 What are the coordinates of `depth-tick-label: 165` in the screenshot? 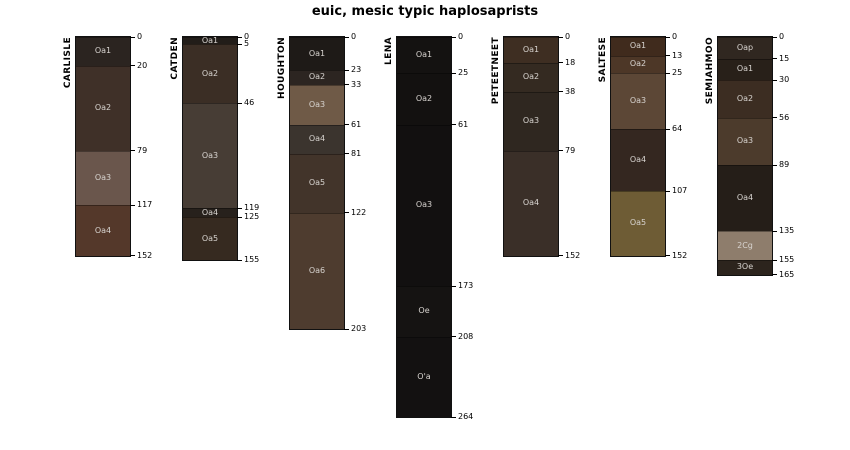 It's located at (787, 274).